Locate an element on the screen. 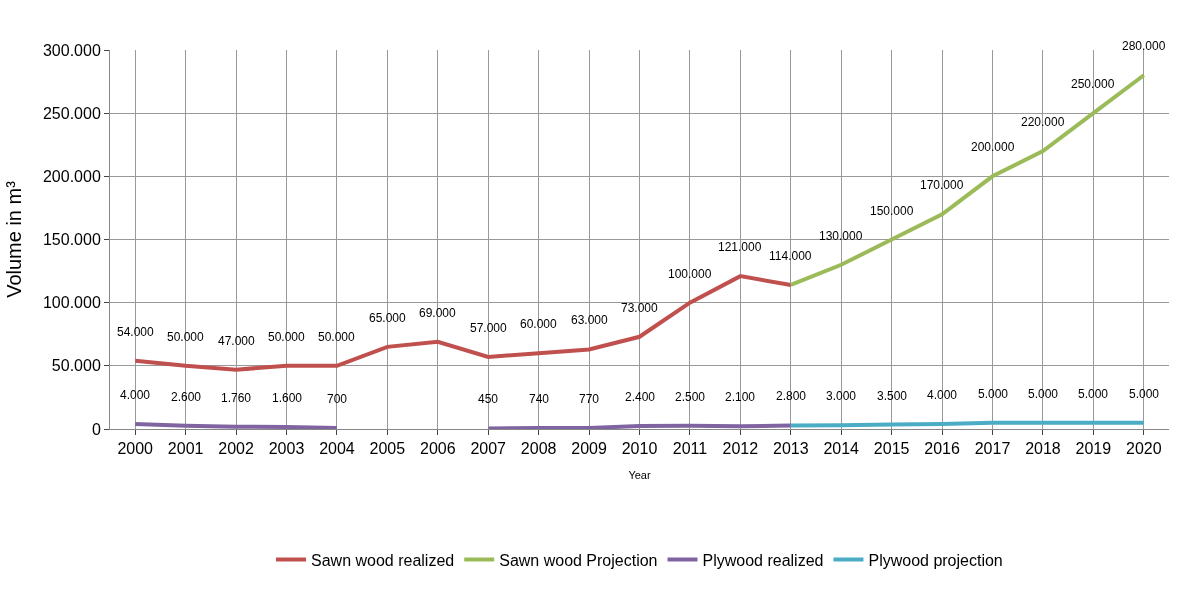 The image size is (1194, 589). data-label: 220.000 is located at coordinates (1043, 122).